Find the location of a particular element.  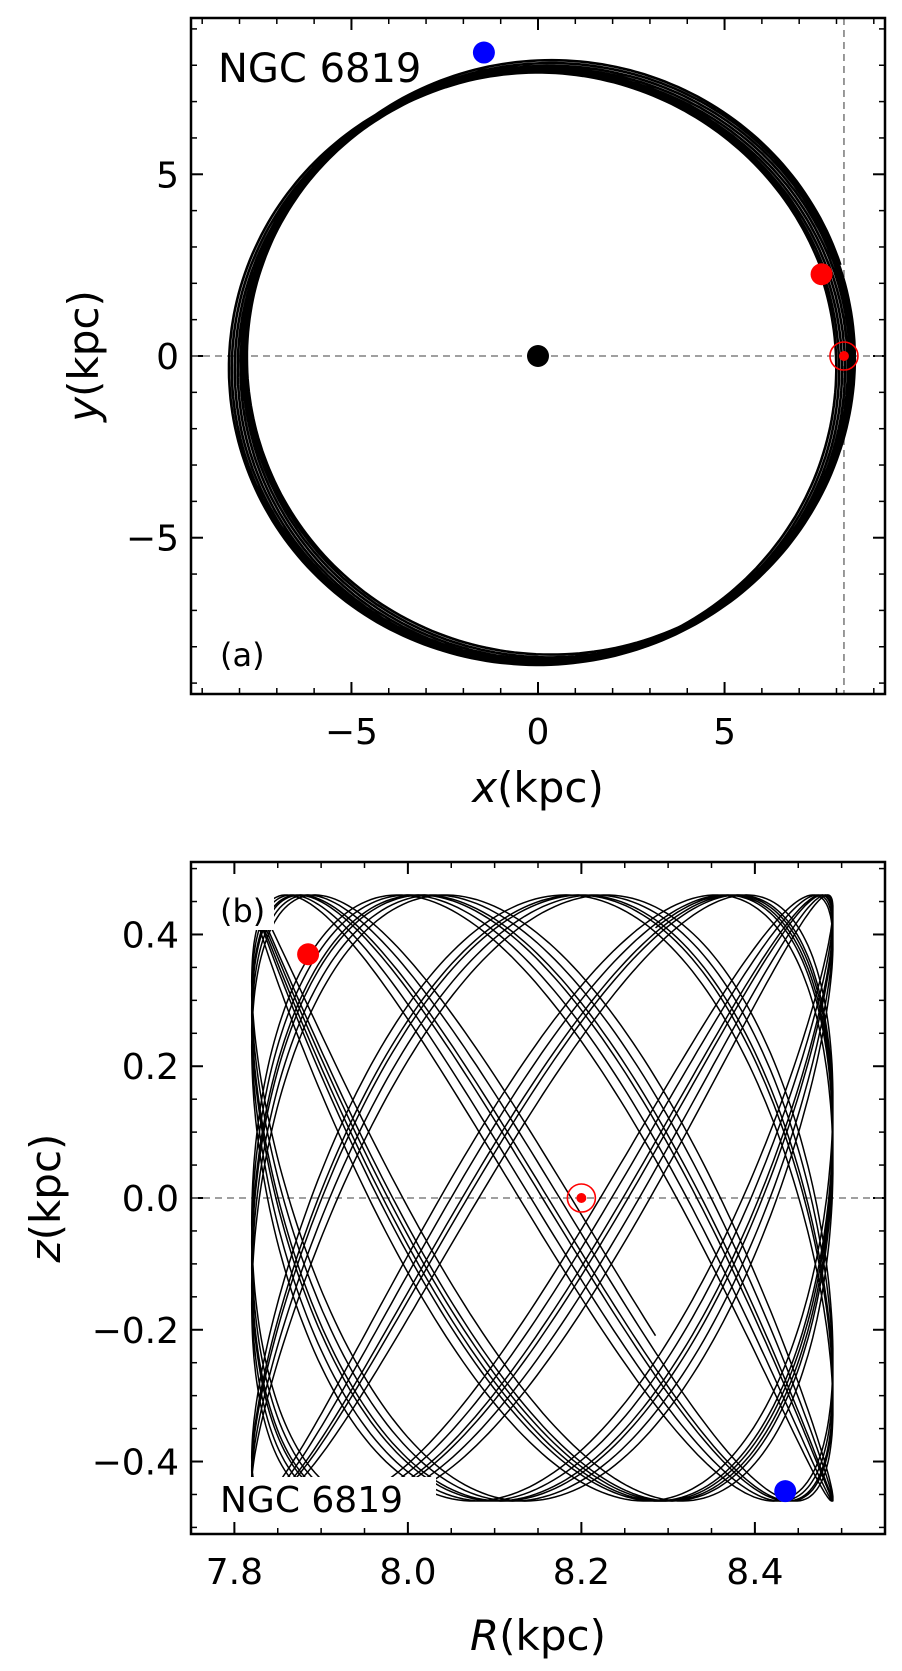

a-x-tick-label: −5 is located at coordinates (351, 732).